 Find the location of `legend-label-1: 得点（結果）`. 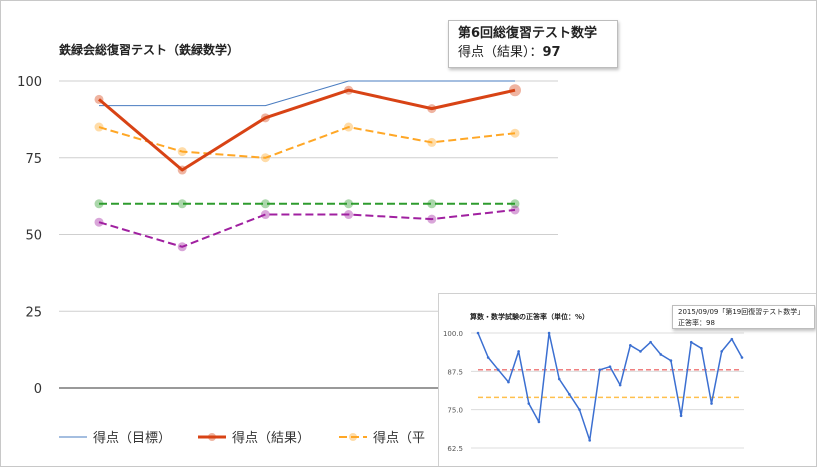

legend-label-1: 得点（結果） is located at coordinates (271, 438).